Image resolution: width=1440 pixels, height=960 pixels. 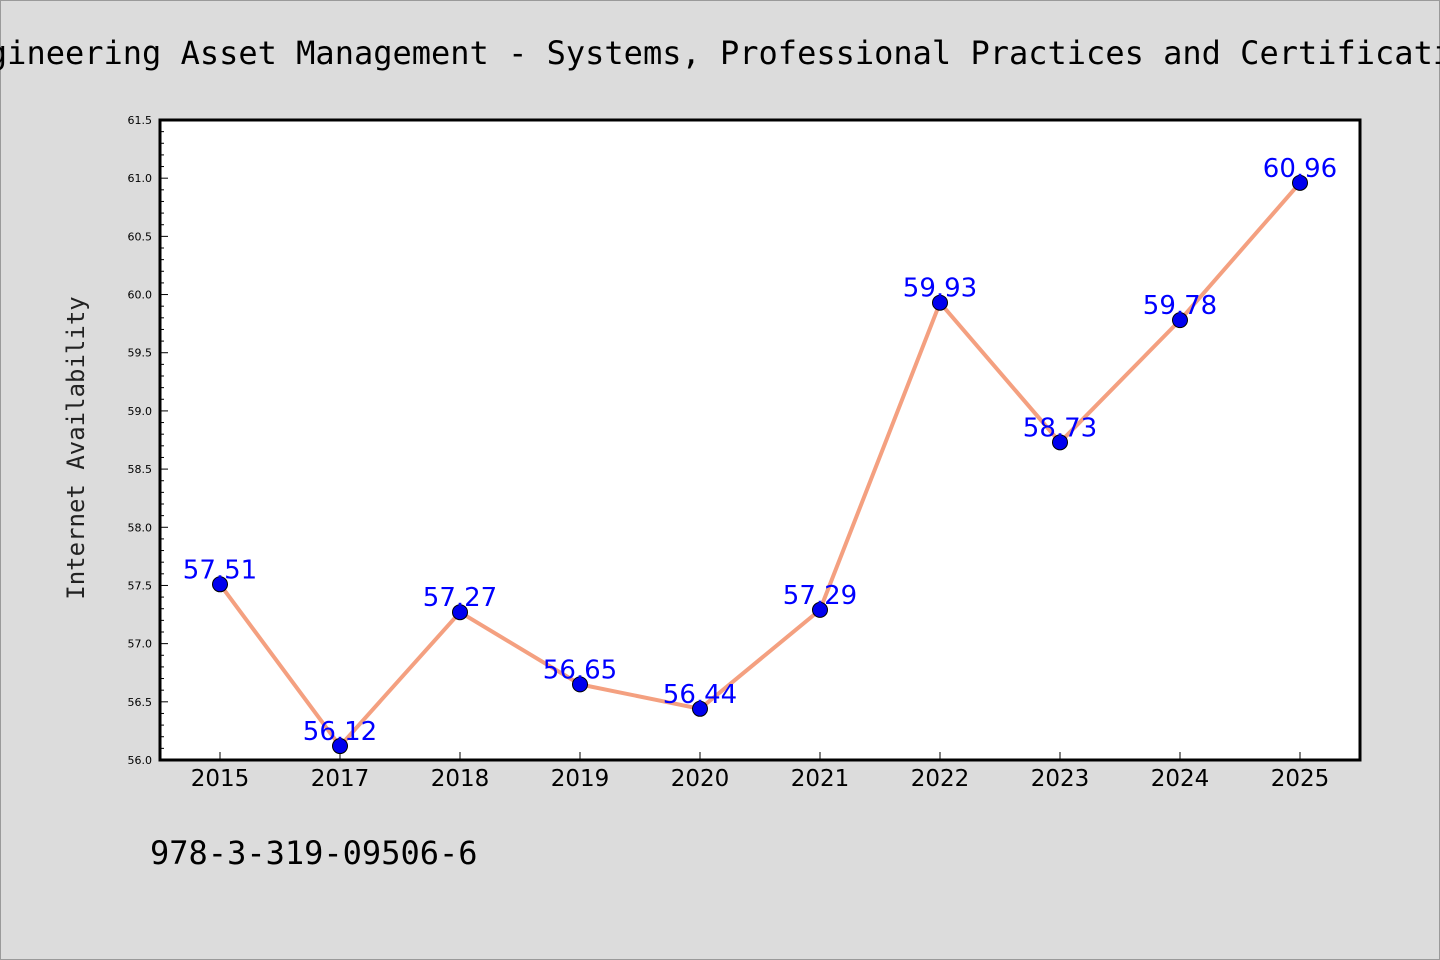 What do you see at coordinates (1180, 779) in the screenshot?
I see `x-tick-label: 2024` at bounding box center [1180, 779].